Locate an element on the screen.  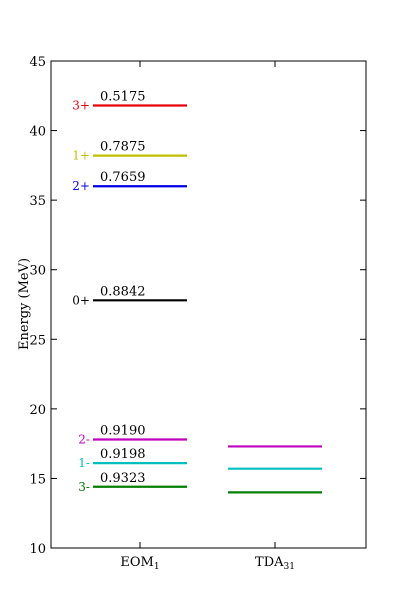
level-value-label: 0.7875 is located at coordinates (123, 147).